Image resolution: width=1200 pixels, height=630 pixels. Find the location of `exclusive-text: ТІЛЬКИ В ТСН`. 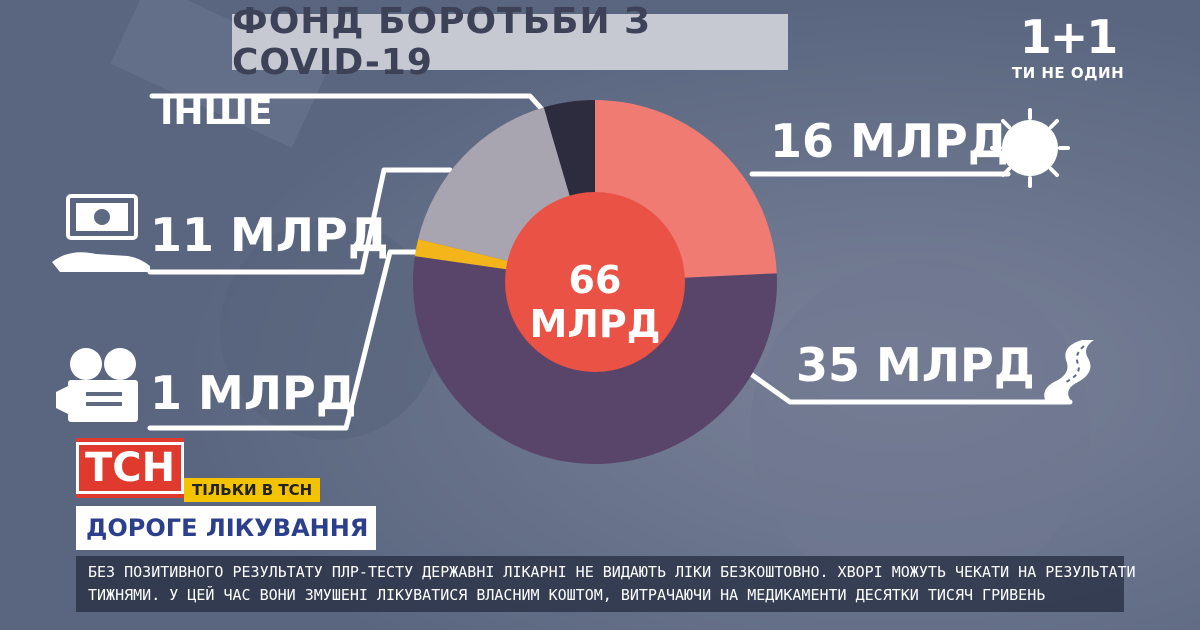

exclusive-text: ТІЛЬКИ В ТСН is located at coordinates (252, 490).